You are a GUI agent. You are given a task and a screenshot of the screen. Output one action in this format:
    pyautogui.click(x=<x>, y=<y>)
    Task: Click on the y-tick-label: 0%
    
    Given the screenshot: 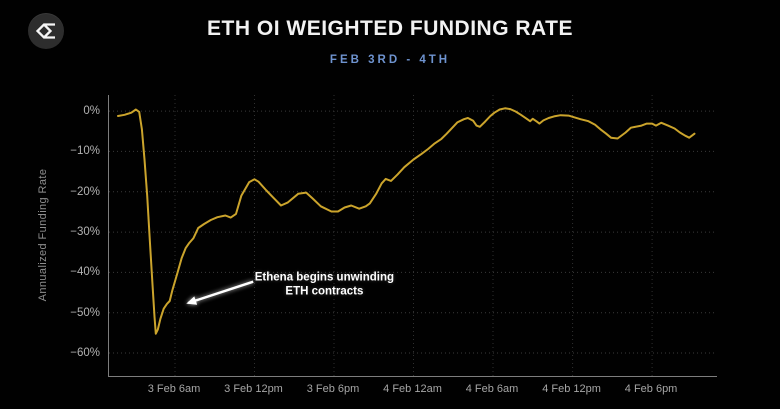 What is the action you would take?
    pyautogui.click(x=91, y=111)
    